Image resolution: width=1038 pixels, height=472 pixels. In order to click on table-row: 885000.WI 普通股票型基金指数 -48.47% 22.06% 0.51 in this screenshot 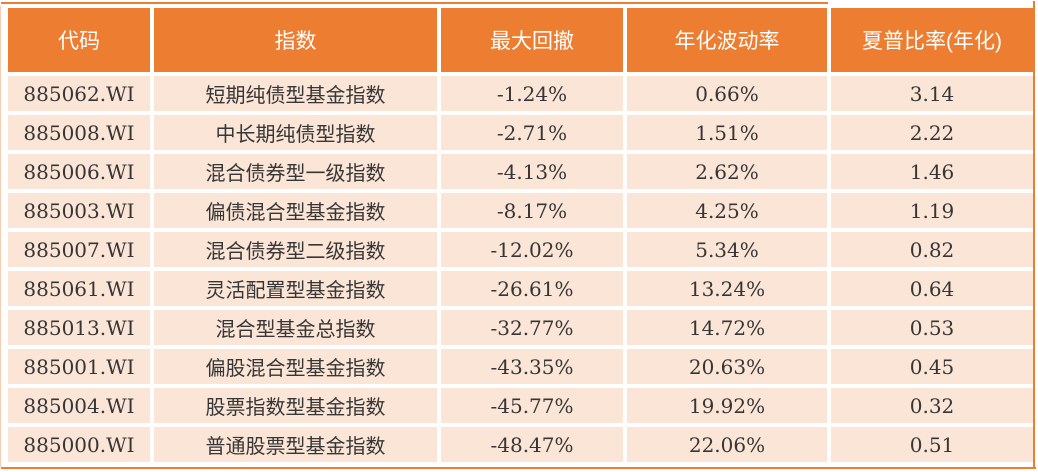, I will do `click(520, 444)`.